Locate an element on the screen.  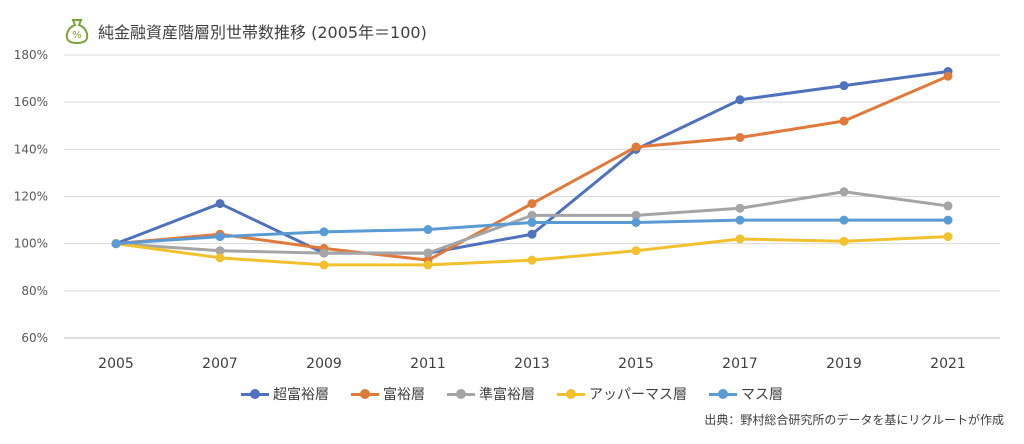
x-tick-label: 2013 is located at coordinates (532, 364).